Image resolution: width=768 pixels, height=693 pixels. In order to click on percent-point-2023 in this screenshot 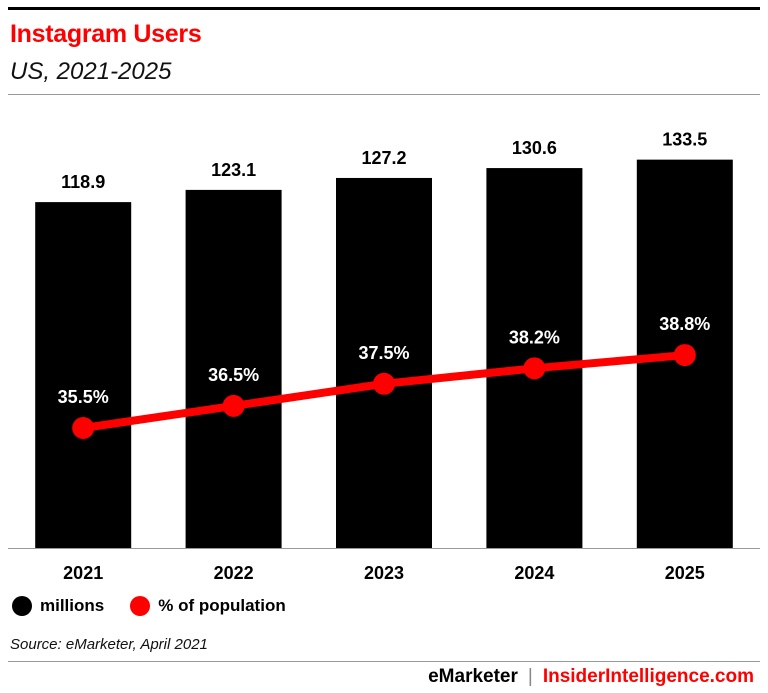, I will do `click(384, 383)`.